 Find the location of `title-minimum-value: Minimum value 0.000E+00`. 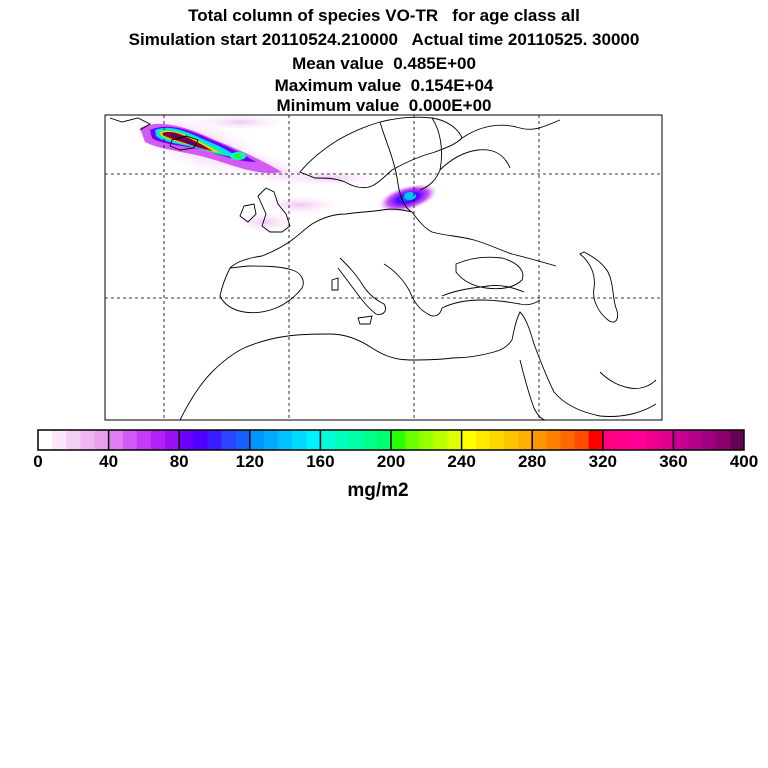

title-minimum-value: Minimum value 0.000E+00 is located at coordinates (384, 105).